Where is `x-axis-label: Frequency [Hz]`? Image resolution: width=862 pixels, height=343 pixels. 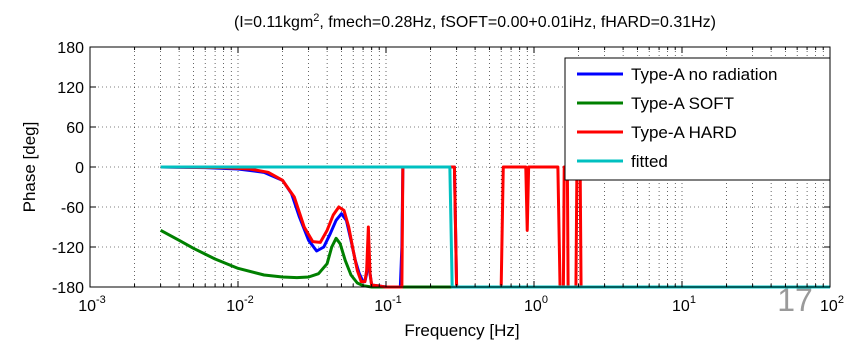 x-axis-label: Frequency [Hz] is located at coordinates (461, 330).